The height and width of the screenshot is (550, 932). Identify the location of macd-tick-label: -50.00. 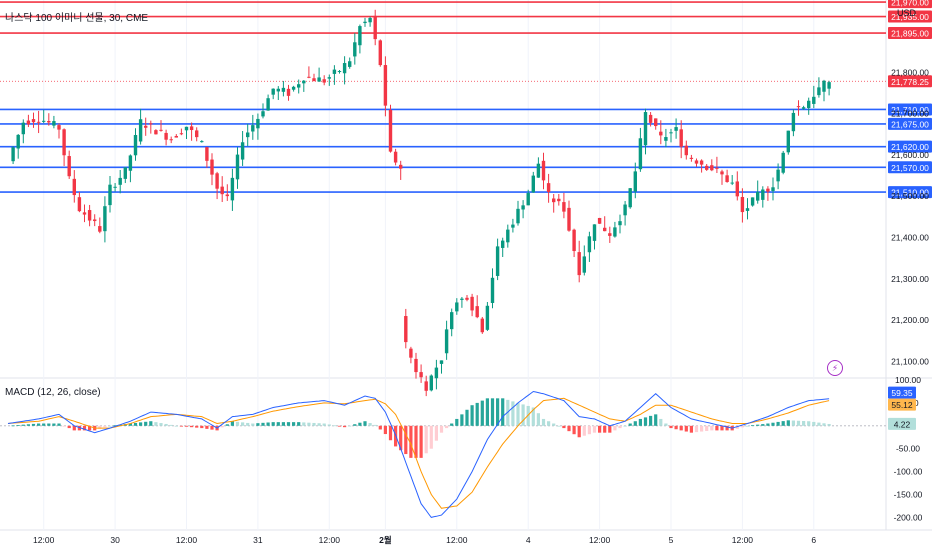
(908, 449).